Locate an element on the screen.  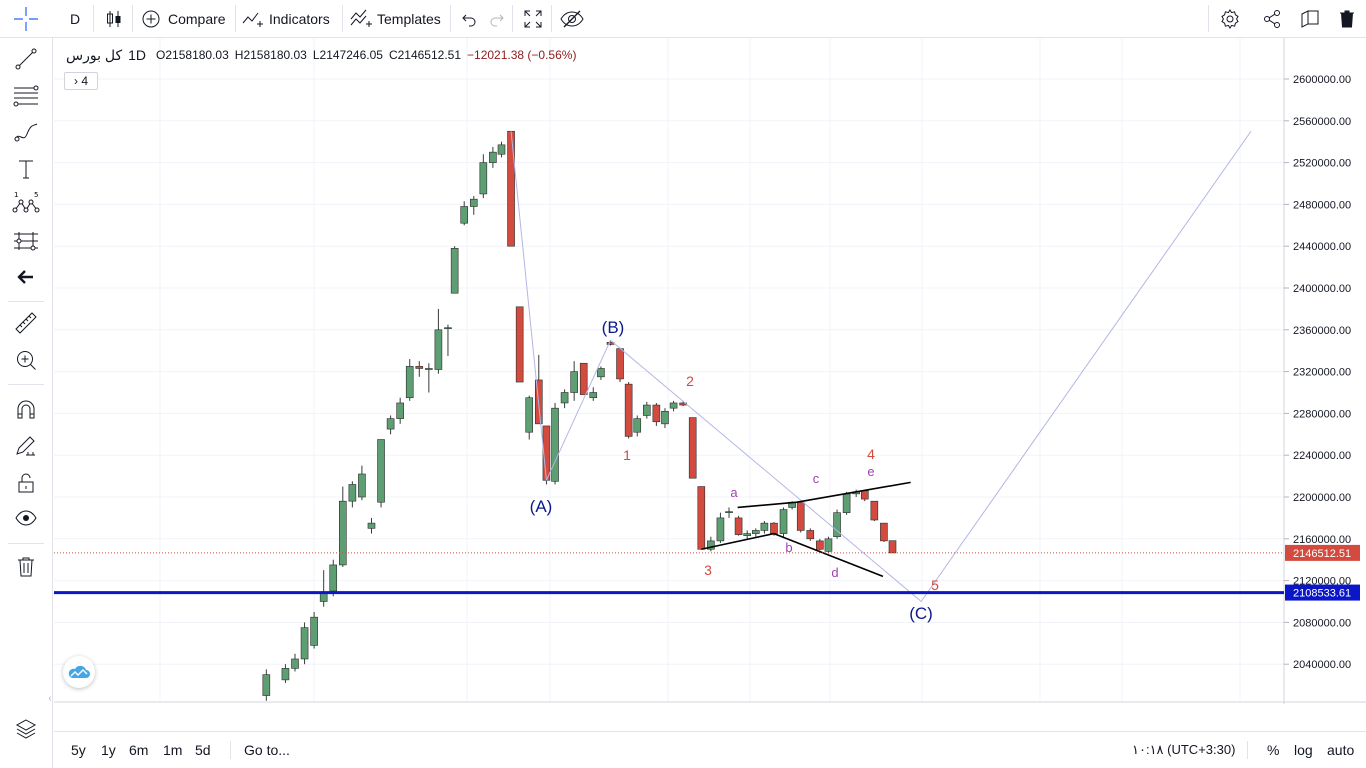
top-toolbar: D Compare Indicators Templates is located at coordinates (683, 19).